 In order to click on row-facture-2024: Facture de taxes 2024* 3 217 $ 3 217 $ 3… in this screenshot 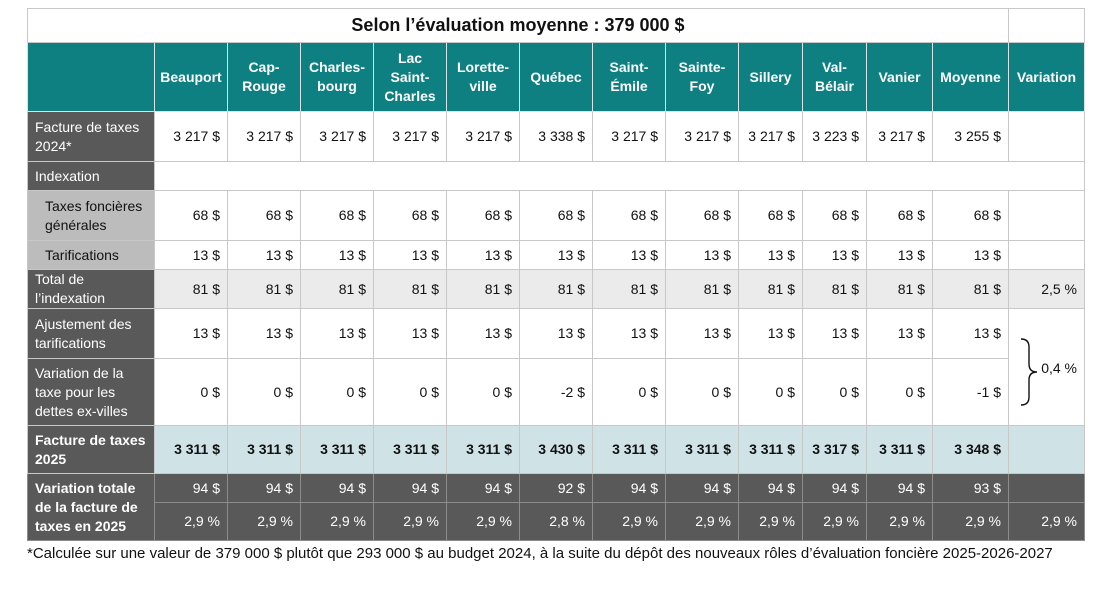, I will do `click(556, 136)`.